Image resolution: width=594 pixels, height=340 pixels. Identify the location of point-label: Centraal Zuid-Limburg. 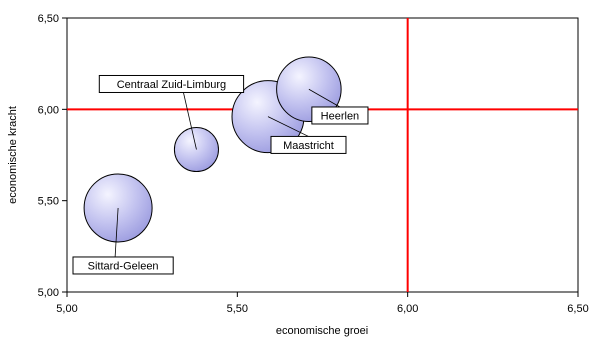
(171, 85).